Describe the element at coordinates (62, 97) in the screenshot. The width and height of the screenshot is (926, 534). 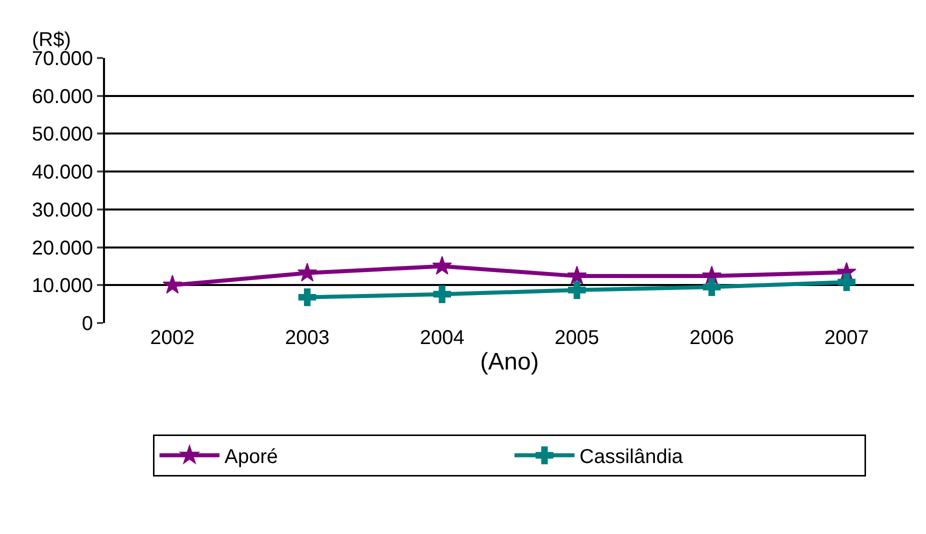
I see `y-tick-label: 60.000` at that location.